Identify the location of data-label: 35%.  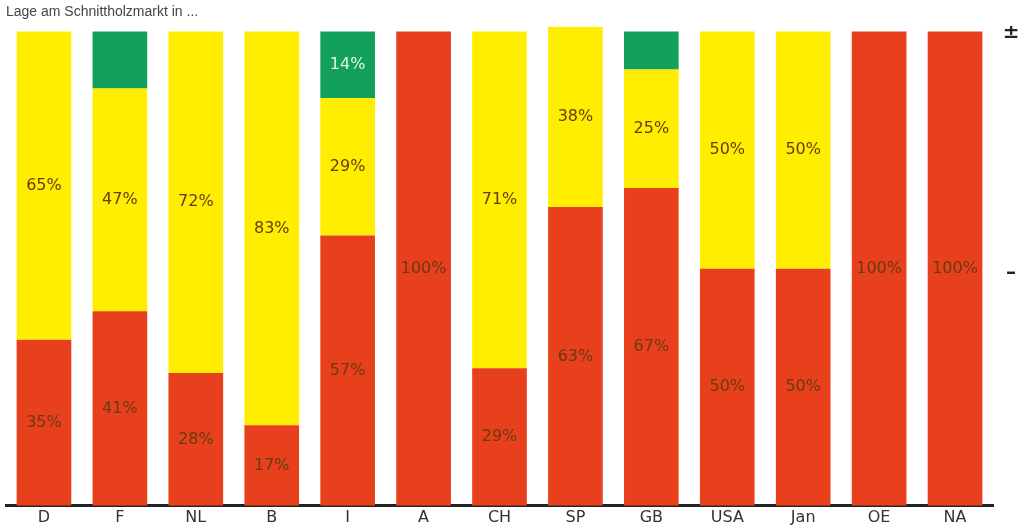
(44, 421).